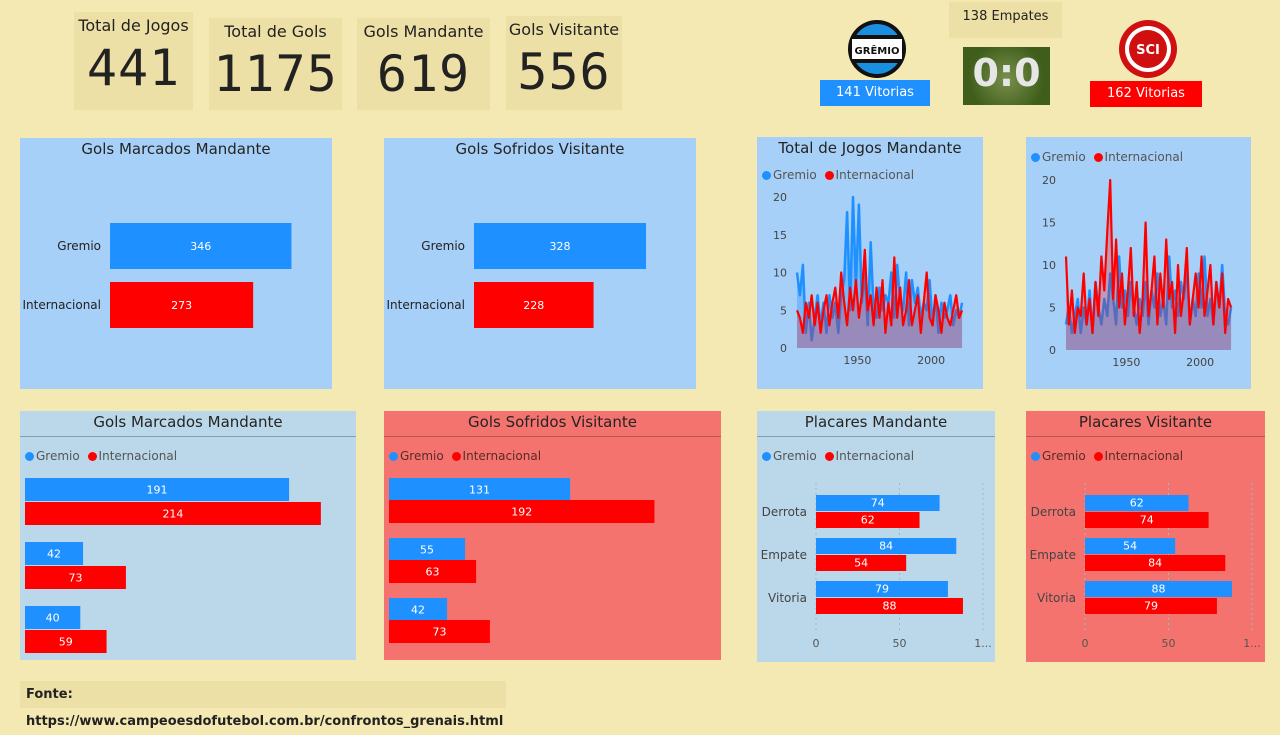  I want to click on bar-data-label: 346, so click(200, 246).